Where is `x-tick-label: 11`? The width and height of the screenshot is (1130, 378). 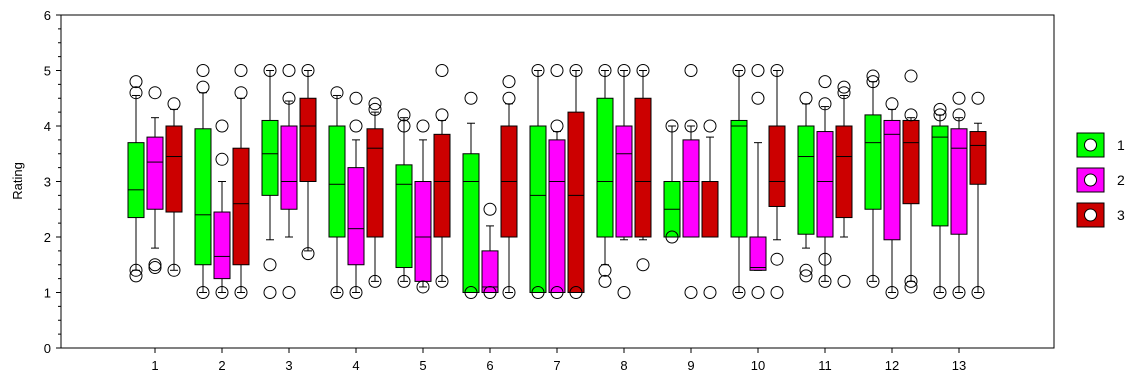 x-tick-label: 11 is located at coordinates (825, 365).